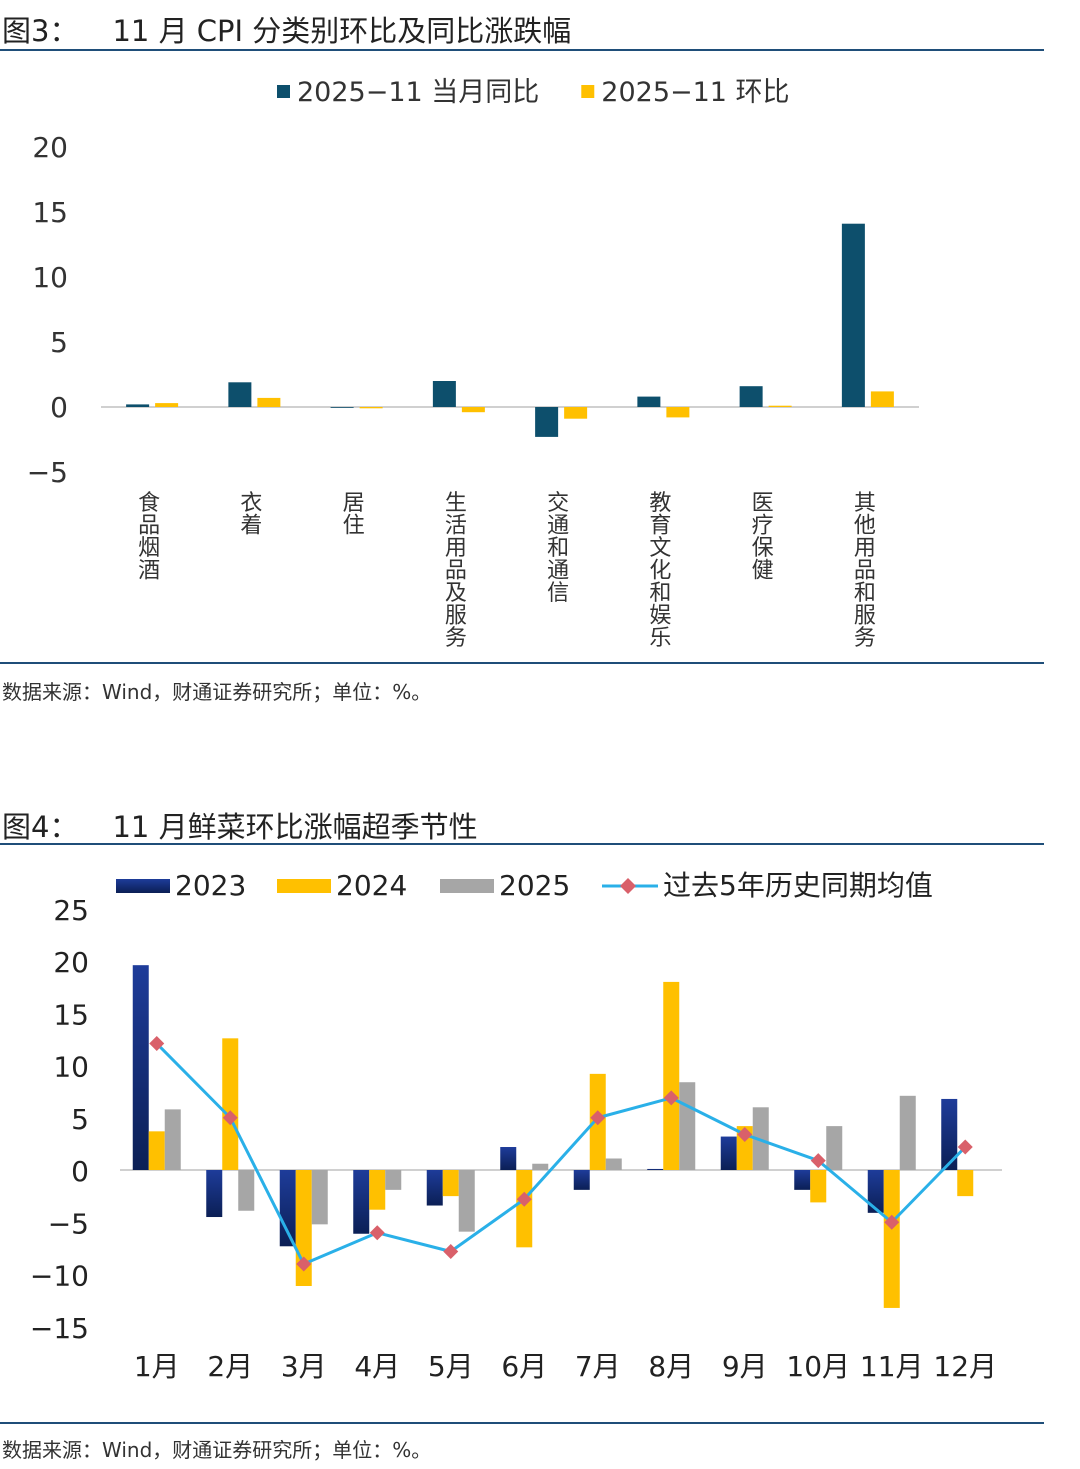 The width and height of the screenshot is (1080, 1469). I want to click on category-label-2: 2月, so click(230, 1366).